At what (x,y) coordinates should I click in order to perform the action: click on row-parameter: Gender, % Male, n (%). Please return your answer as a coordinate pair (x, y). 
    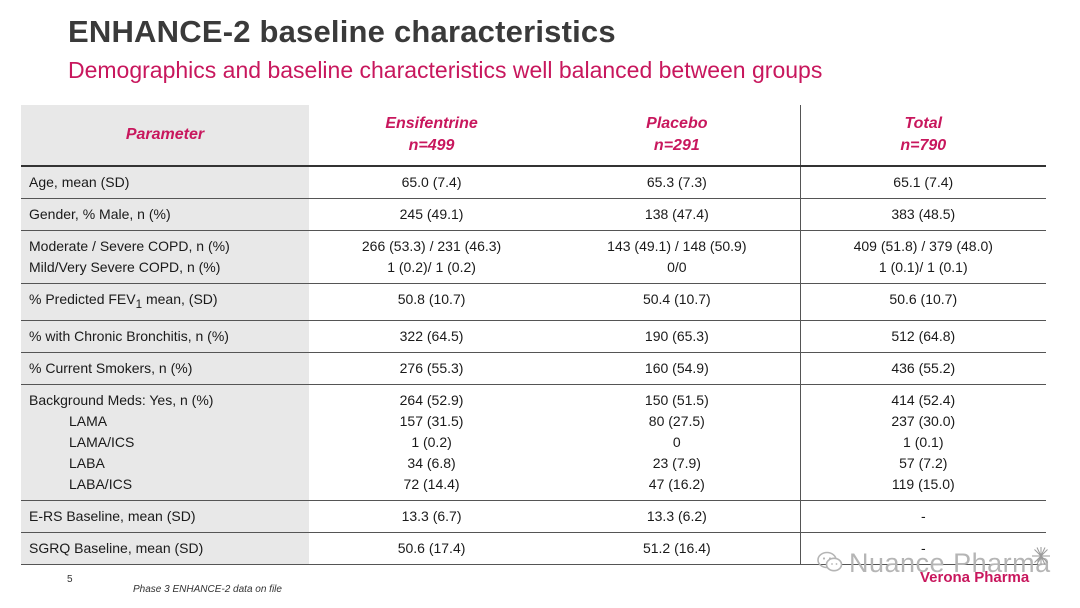
    Looking at the image, I should click on (165, 214).